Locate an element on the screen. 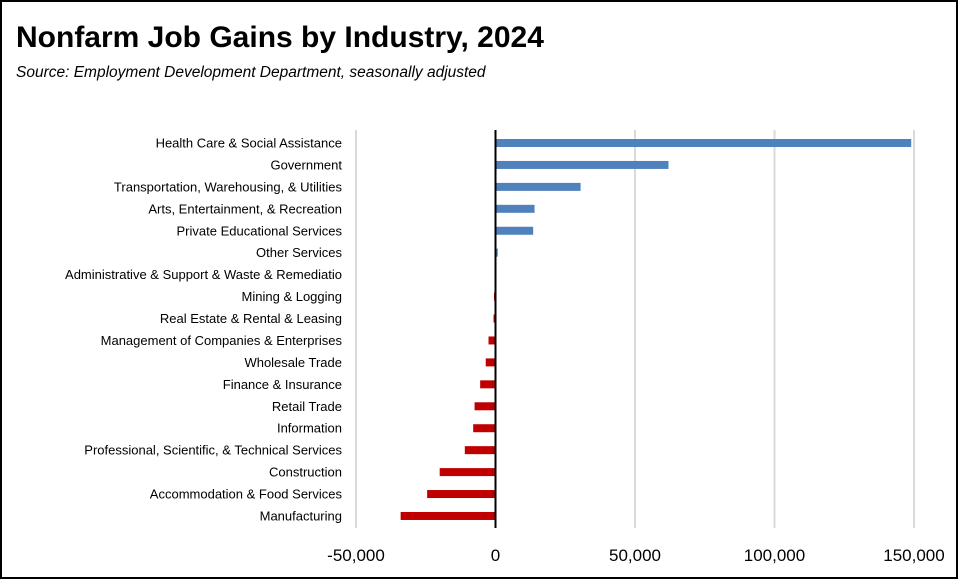 This screenshot has width=958, height=579. category-label: Management of Companies & Enterprises is located at coordinates (222, 340).